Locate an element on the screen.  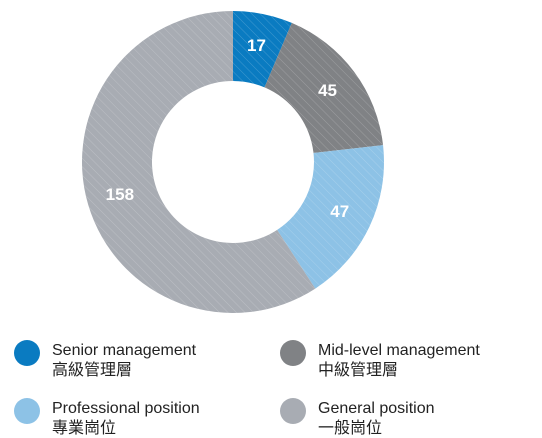
legend-label-zh: 一般崗位 is located at coordinates (350, 428).